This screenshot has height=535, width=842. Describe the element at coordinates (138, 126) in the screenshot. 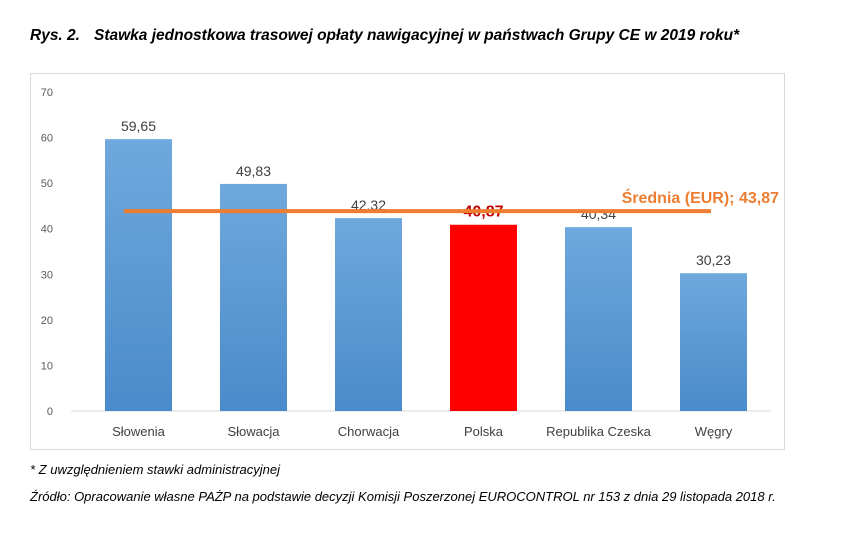

I see `bar-value-label: 59,65` at that location.